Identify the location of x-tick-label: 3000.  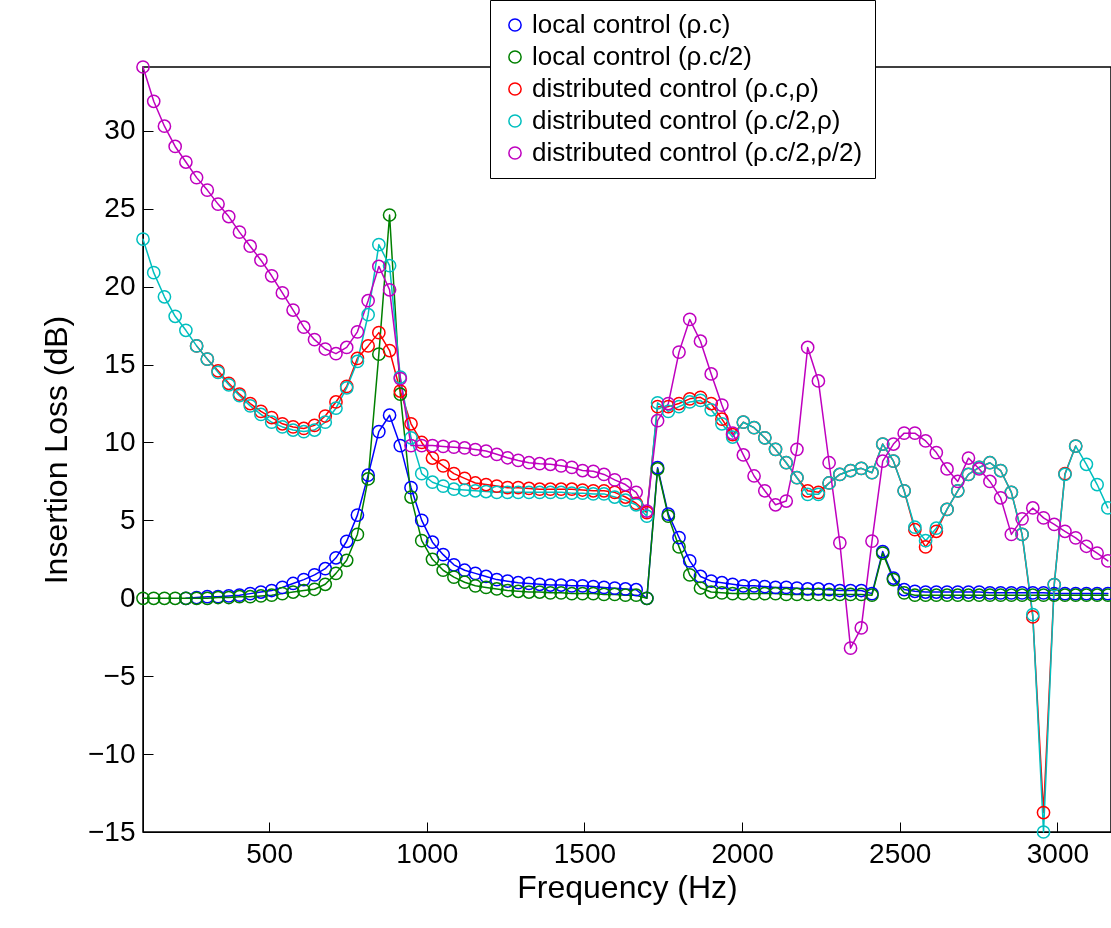
(1058, 853).